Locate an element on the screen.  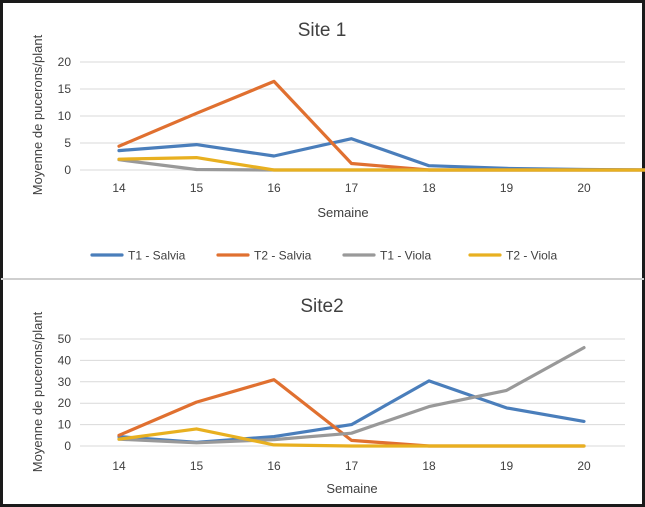
legend-label: T1 - Viola is located at coordinates (405, 256).